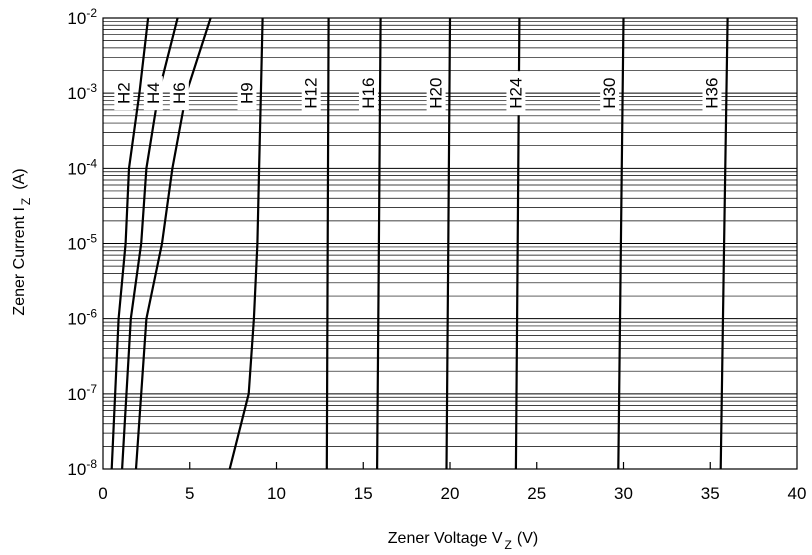 This screenshot has height=555, width=812. What do you see at coordinates (724, 243) in the screenshot?
I see `curve-h36` at bounding box center [724, 243].